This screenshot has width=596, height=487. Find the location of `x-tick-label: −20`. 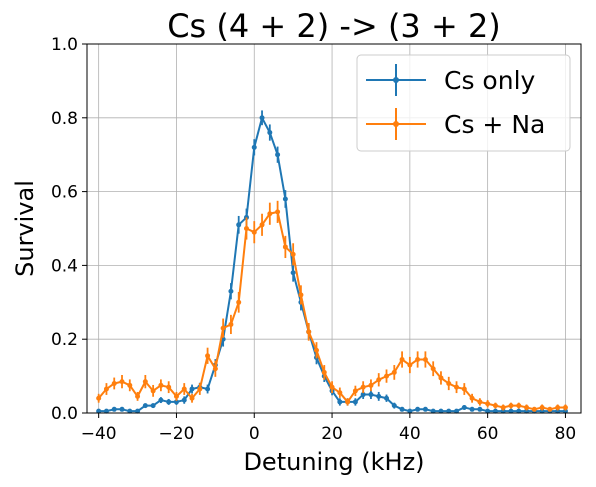

x-tick-label: −20 is located at coordinates (177, 434).